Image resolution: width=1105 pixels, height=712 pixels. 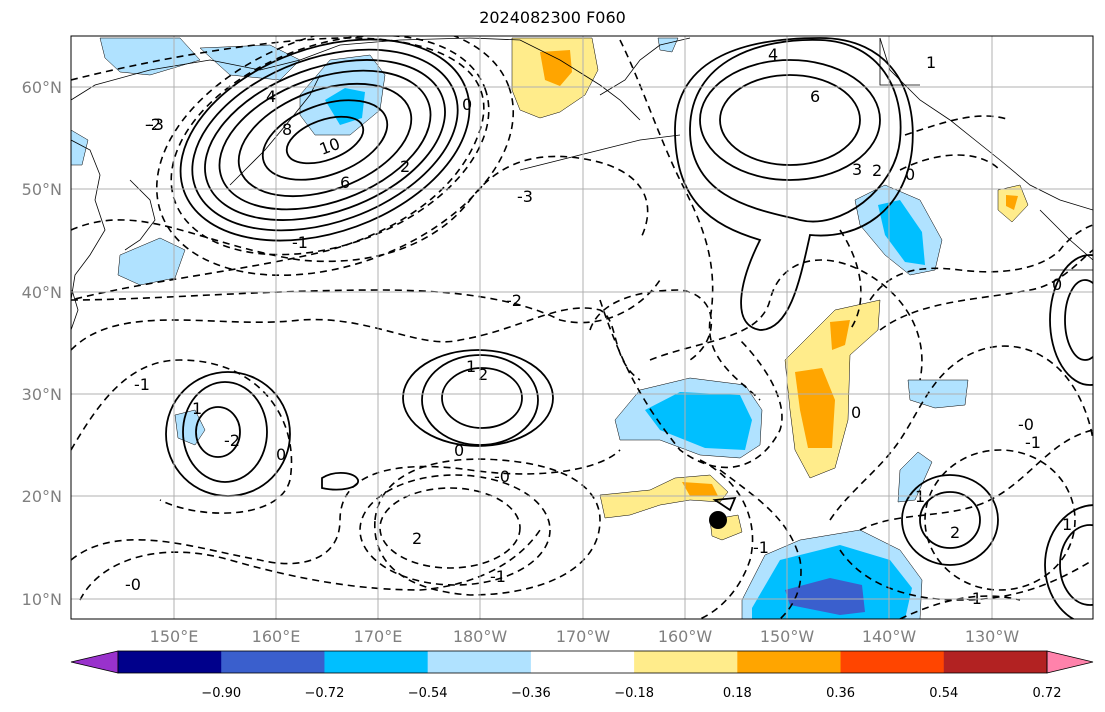 What do you see at coordinates (271, 96) in the screenshot?
I see `contour-label: 4` at bounding box center [271, 96].